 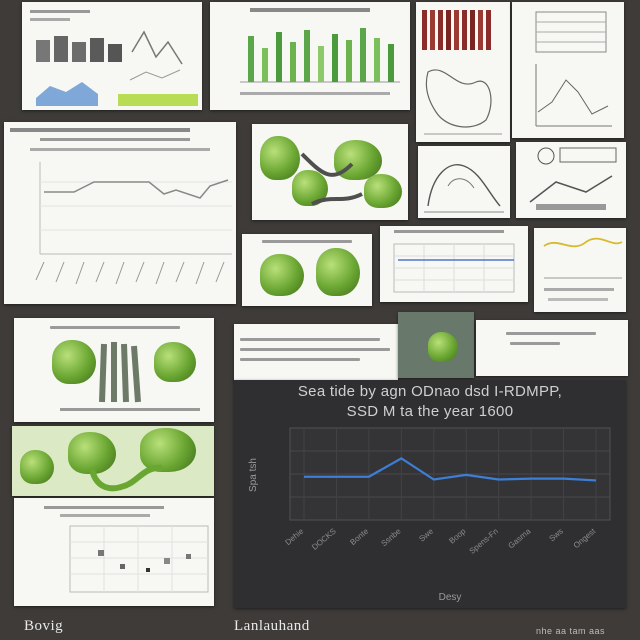 I want to click on x-tick-label: Bonte, so click(x=359, y=536).